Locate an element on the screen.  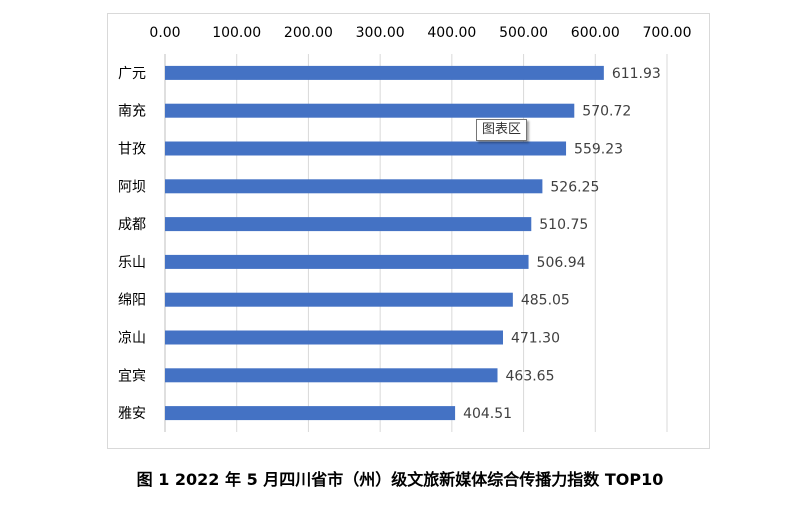
data-label: 506.94 is located at coordinates (561, 263).